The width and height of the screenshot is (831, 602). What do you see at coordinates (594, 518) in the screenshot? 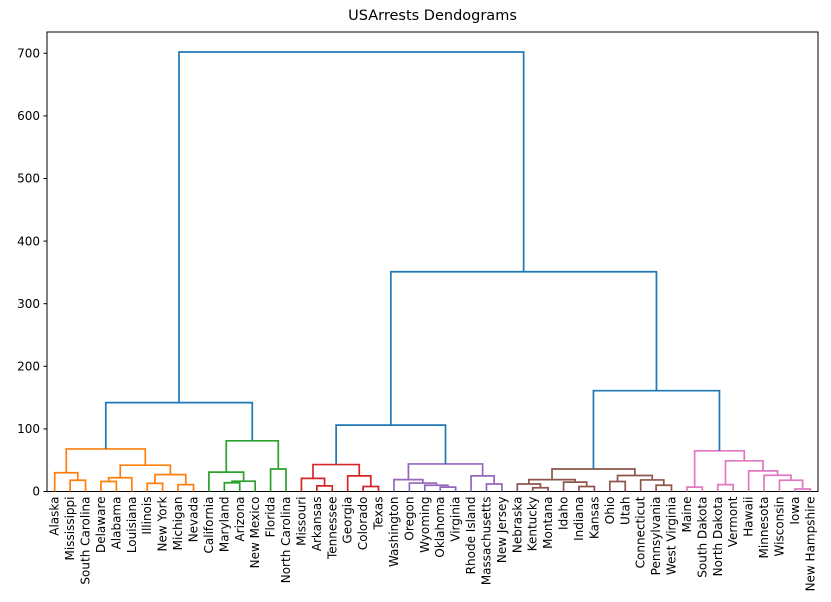
I see `x-leaf-label: Kansas` at bounding box center [594, 518].